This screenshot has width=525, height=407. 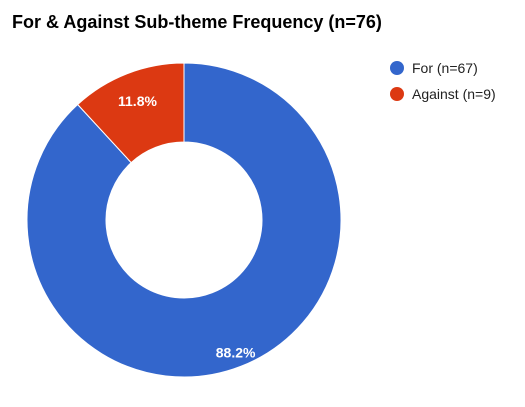 What do you see at coordinates (236, 352) in the screenshot?
I see `slice-label-for: 88.2%` at bounding box center [236, 352].